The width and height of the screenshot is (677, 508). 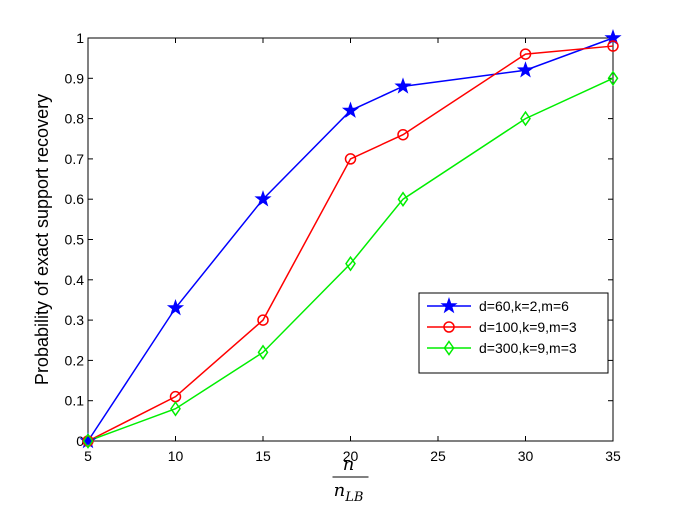 What do you see at coordinates (75, 280) in the screenshot?
I see `y-tick-label: 0.4` at bounding box center [75, 280].